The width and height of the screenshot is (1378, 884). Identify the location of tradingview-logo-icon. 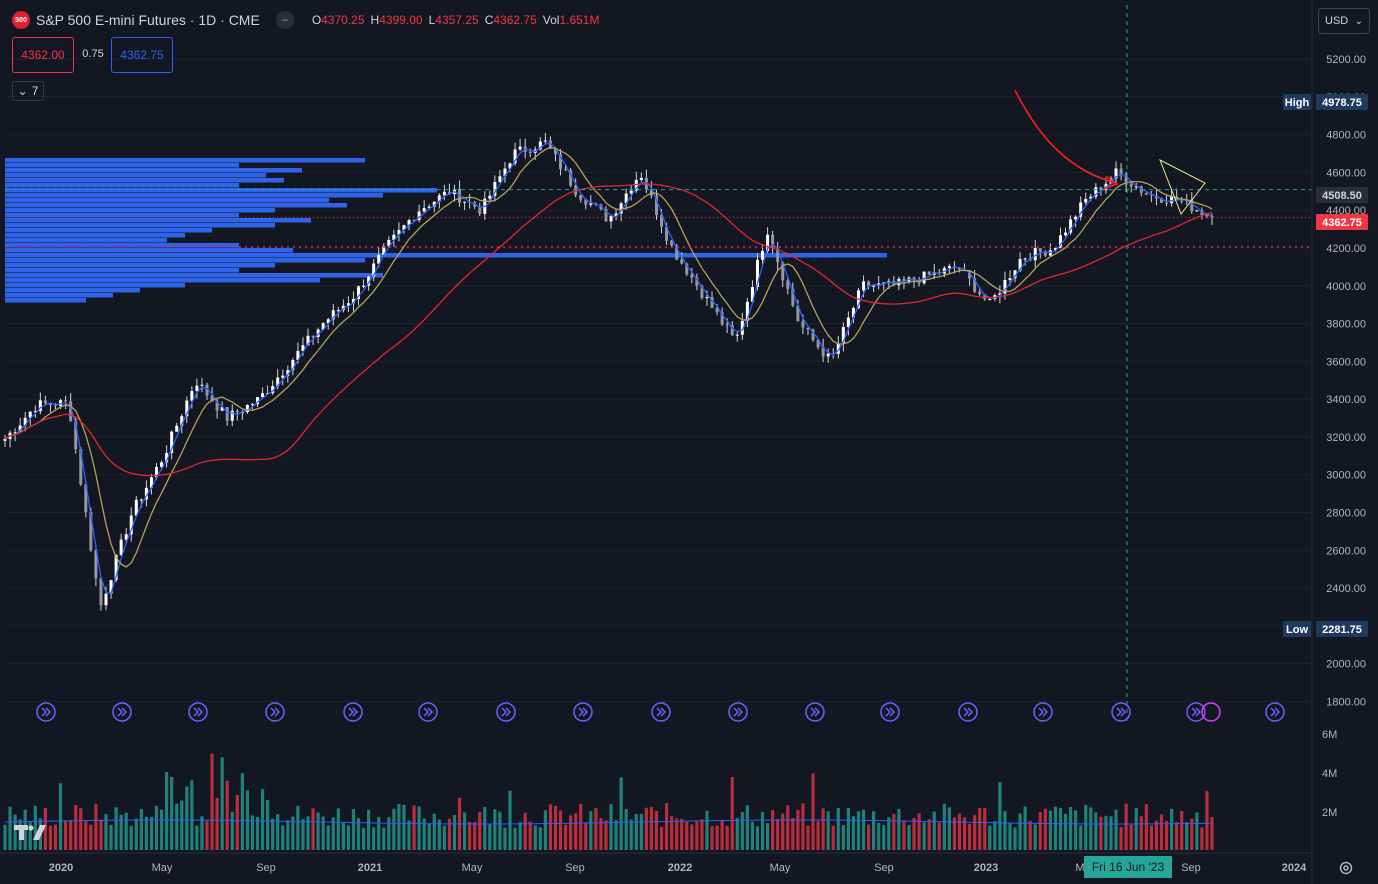
(31, 832).